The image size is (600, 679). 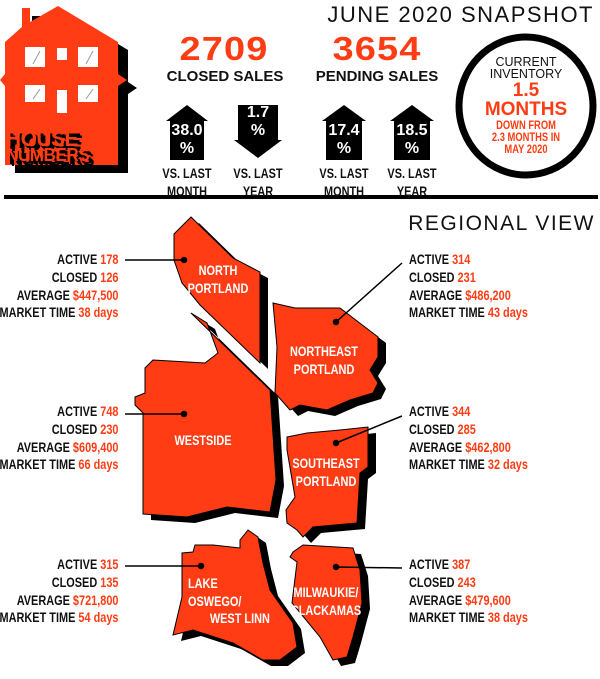 What do you see at coordinates (324, 351) in the screenshot?
I see `region-name-line: NORTHEAST` at bounding box center [324, 351].